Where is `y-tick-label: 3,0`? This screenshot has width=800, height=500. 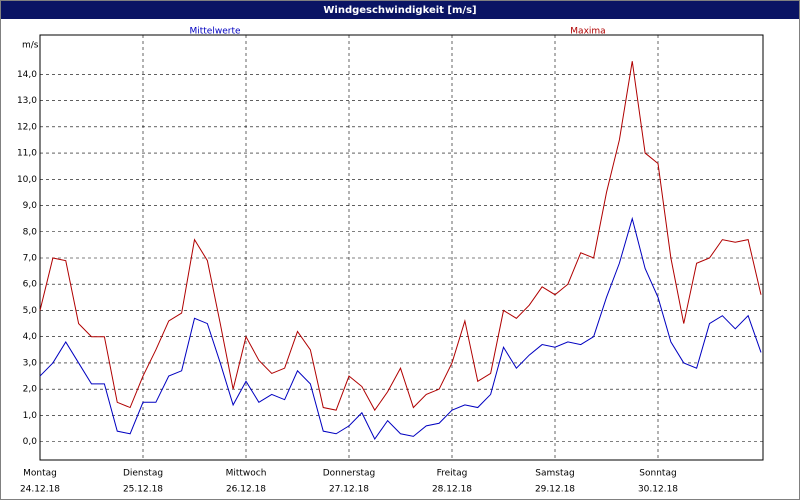 y-tick-label: 3,0 is located at coordinates (30, 363).